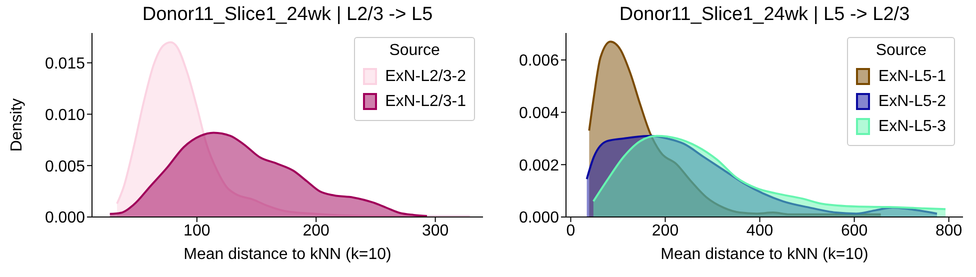  I want to click on x-tick-label: 0, so click(571, 231).